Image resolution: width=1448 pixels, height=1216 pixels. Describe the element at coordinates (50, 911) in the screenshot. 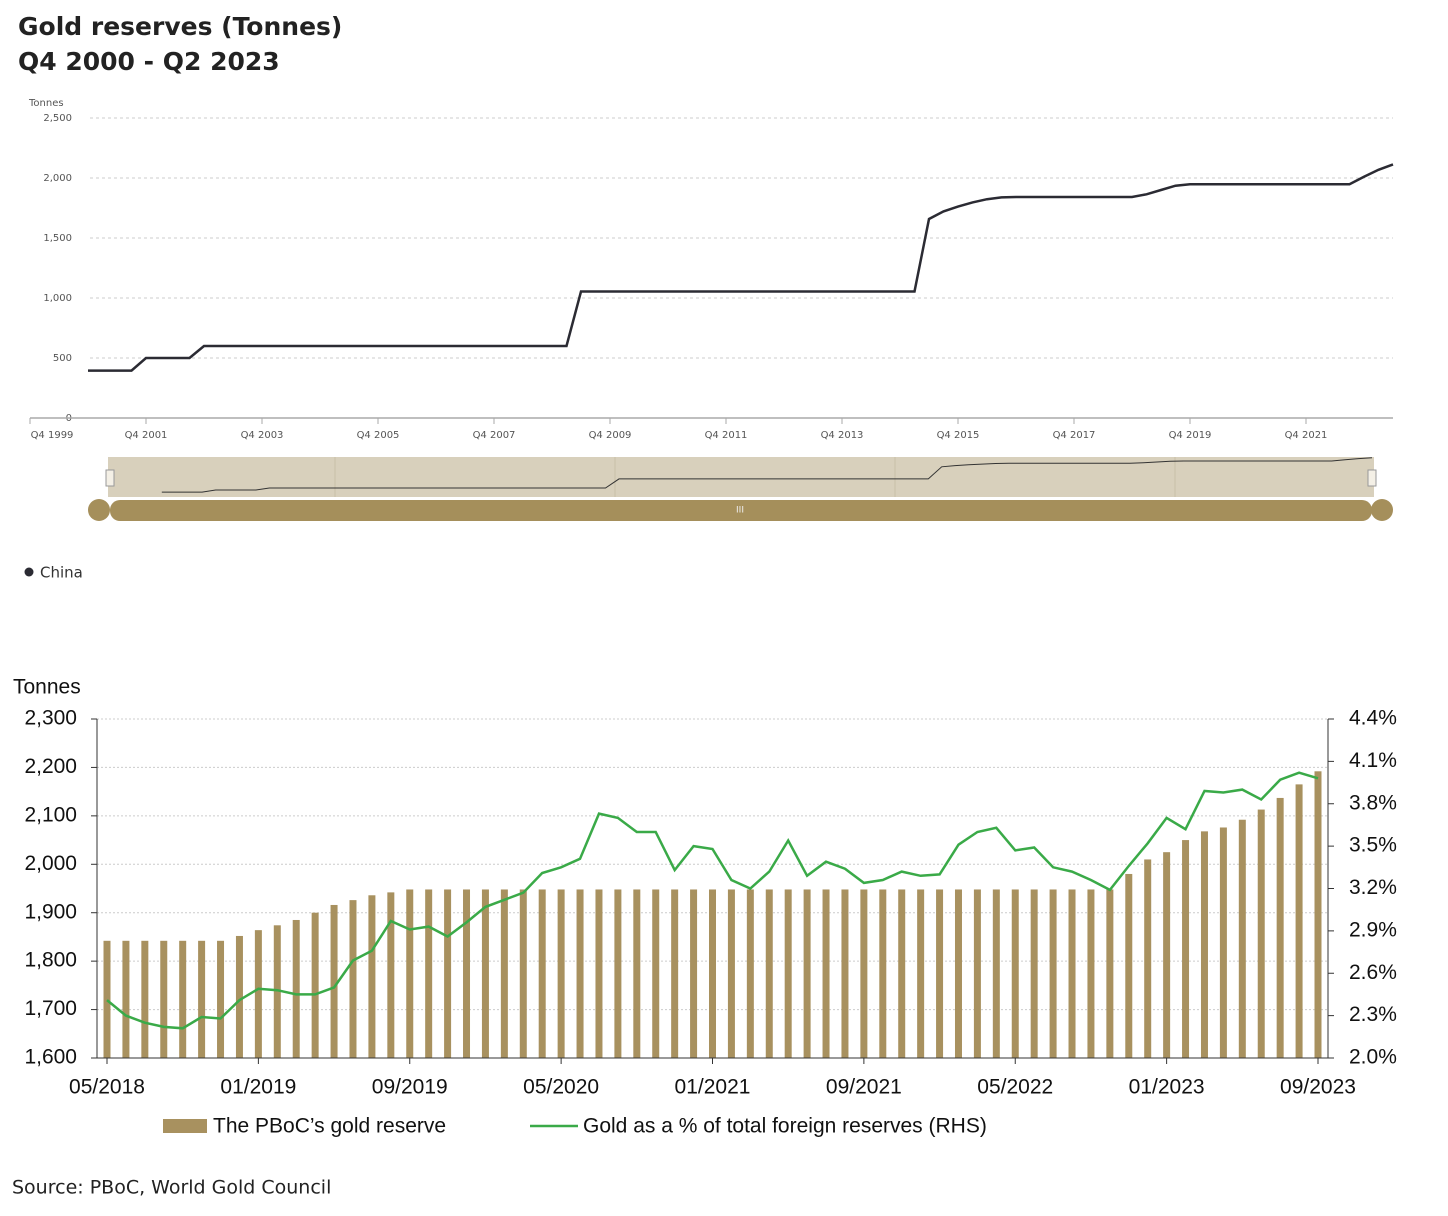

I see `y-tick-label: 1,900` at that location.